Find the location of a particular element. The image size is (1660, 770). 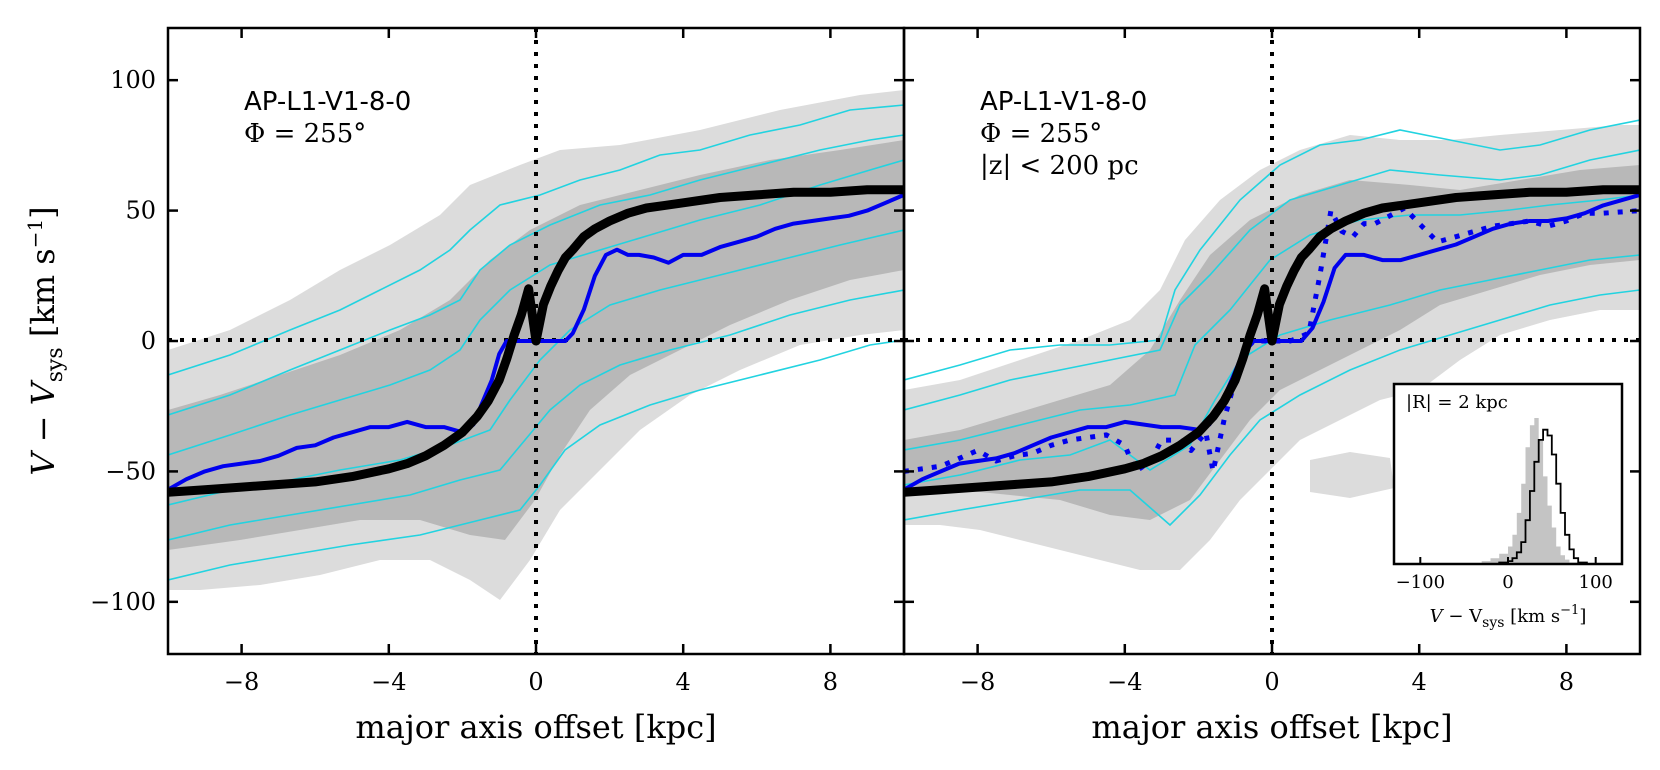

inset-background is located at coordinates (1508, 474).